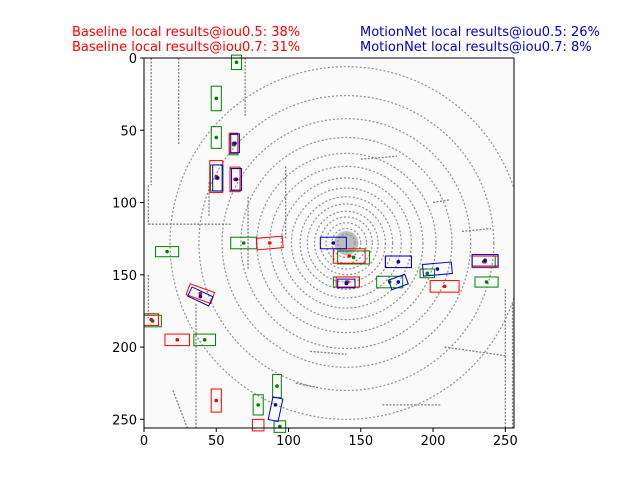 This screenshot has width=640, height=484. What do you see at coordinates (216, 441) in the screenshot?
I see `x-tick-label: 50` at bounding box center [216, 441].